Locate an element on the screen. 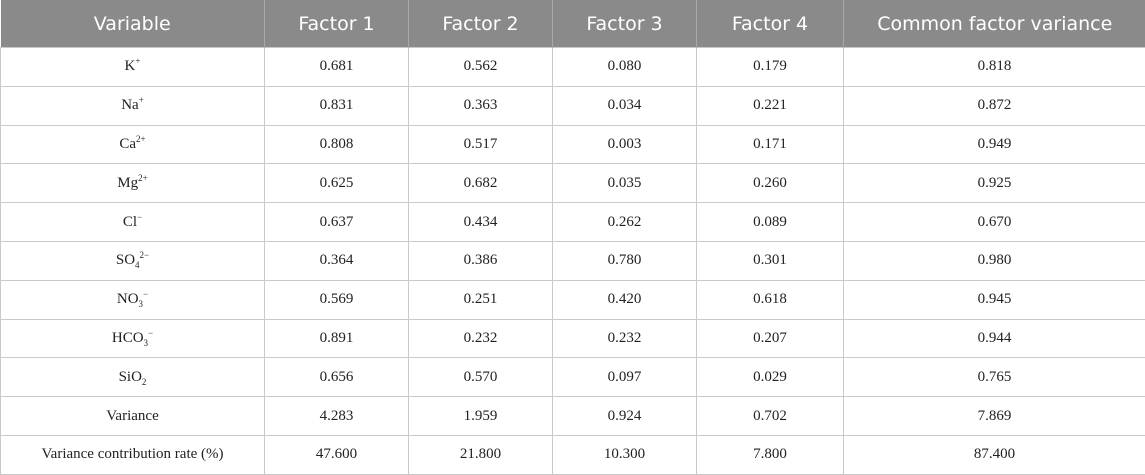 The width and height of the screenshot is (1145, 475). factor-2-cell: 0.682 is located at coordinates (481, 183).